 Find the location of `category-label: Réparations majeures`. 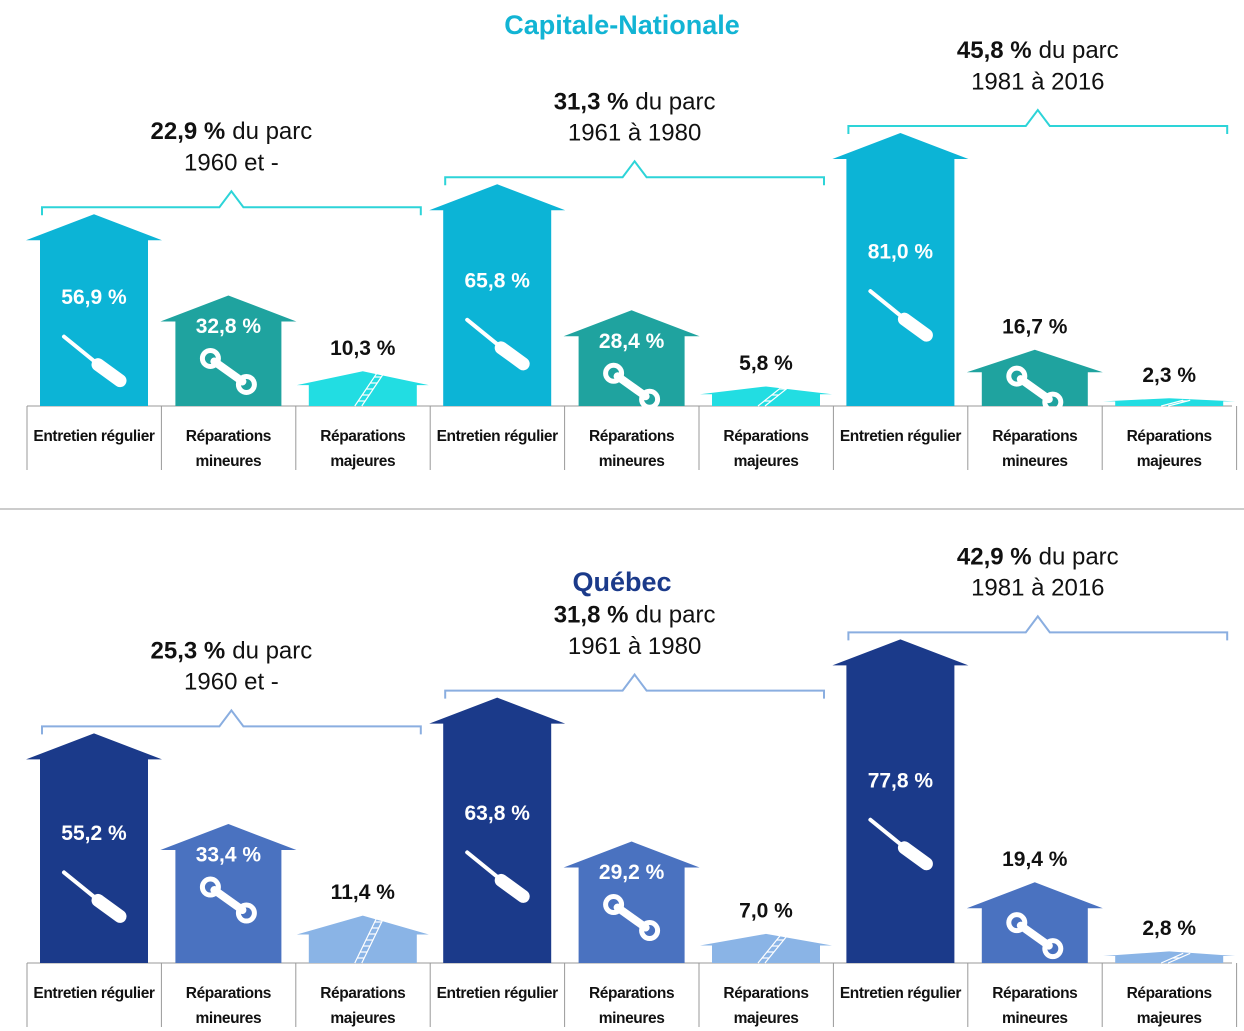

category-label: Réparations majeures is located at coordinates (766, 1006).